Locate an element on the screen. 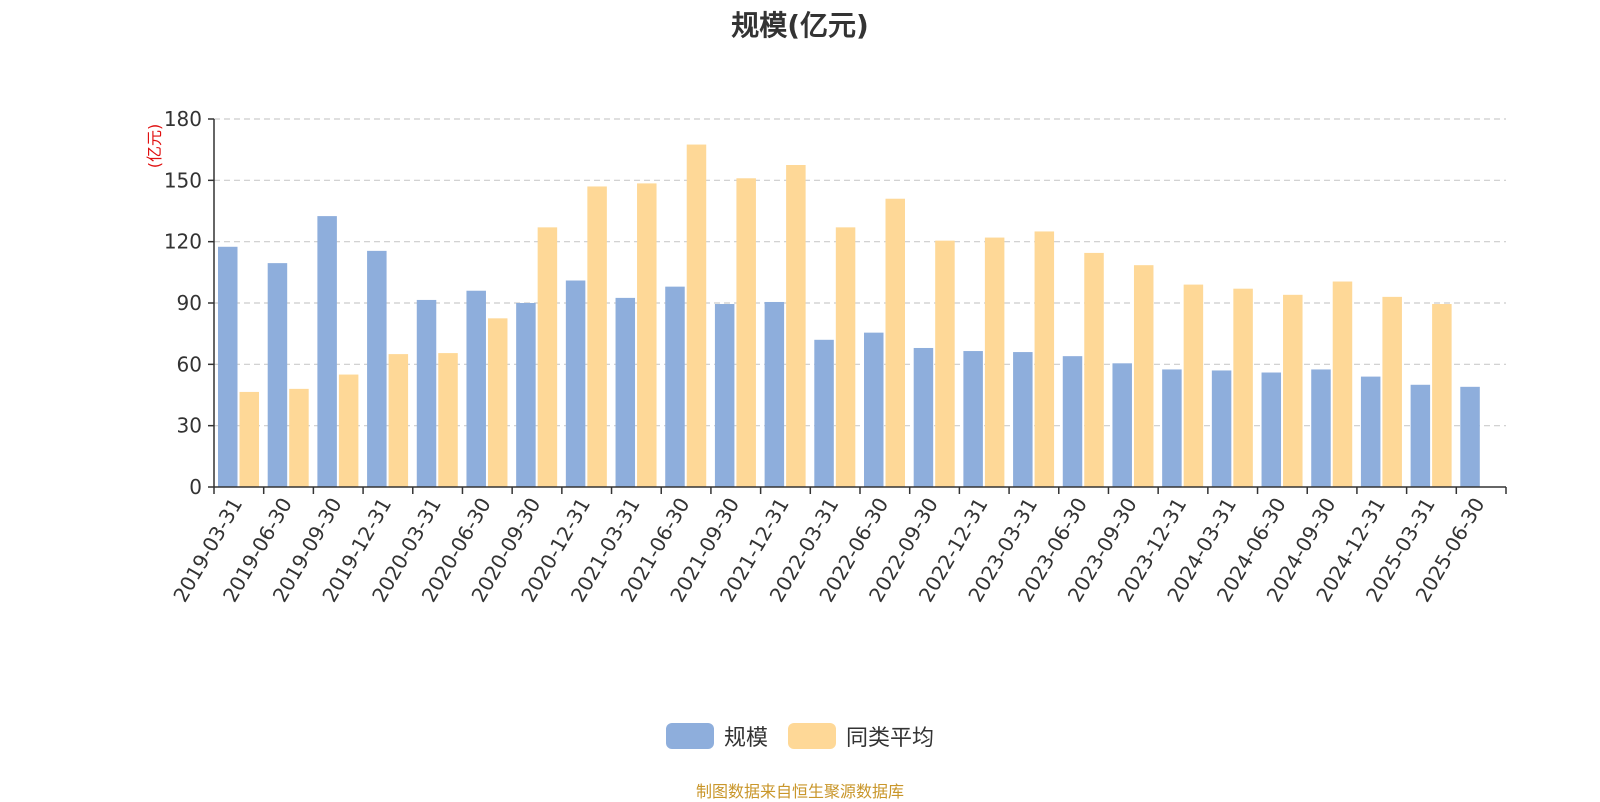 The width and height of the screenshot is (1600, 802). y-tick-label: 150 is located at coordinates (183, 180).